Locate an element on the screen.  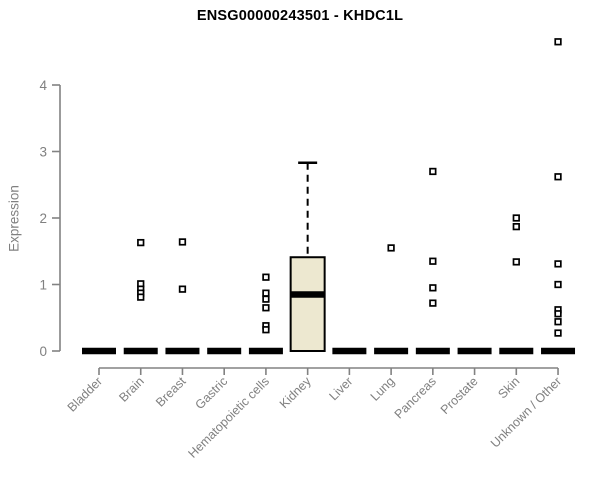
x-category-label: Lung is located at coordinates (383, 389).